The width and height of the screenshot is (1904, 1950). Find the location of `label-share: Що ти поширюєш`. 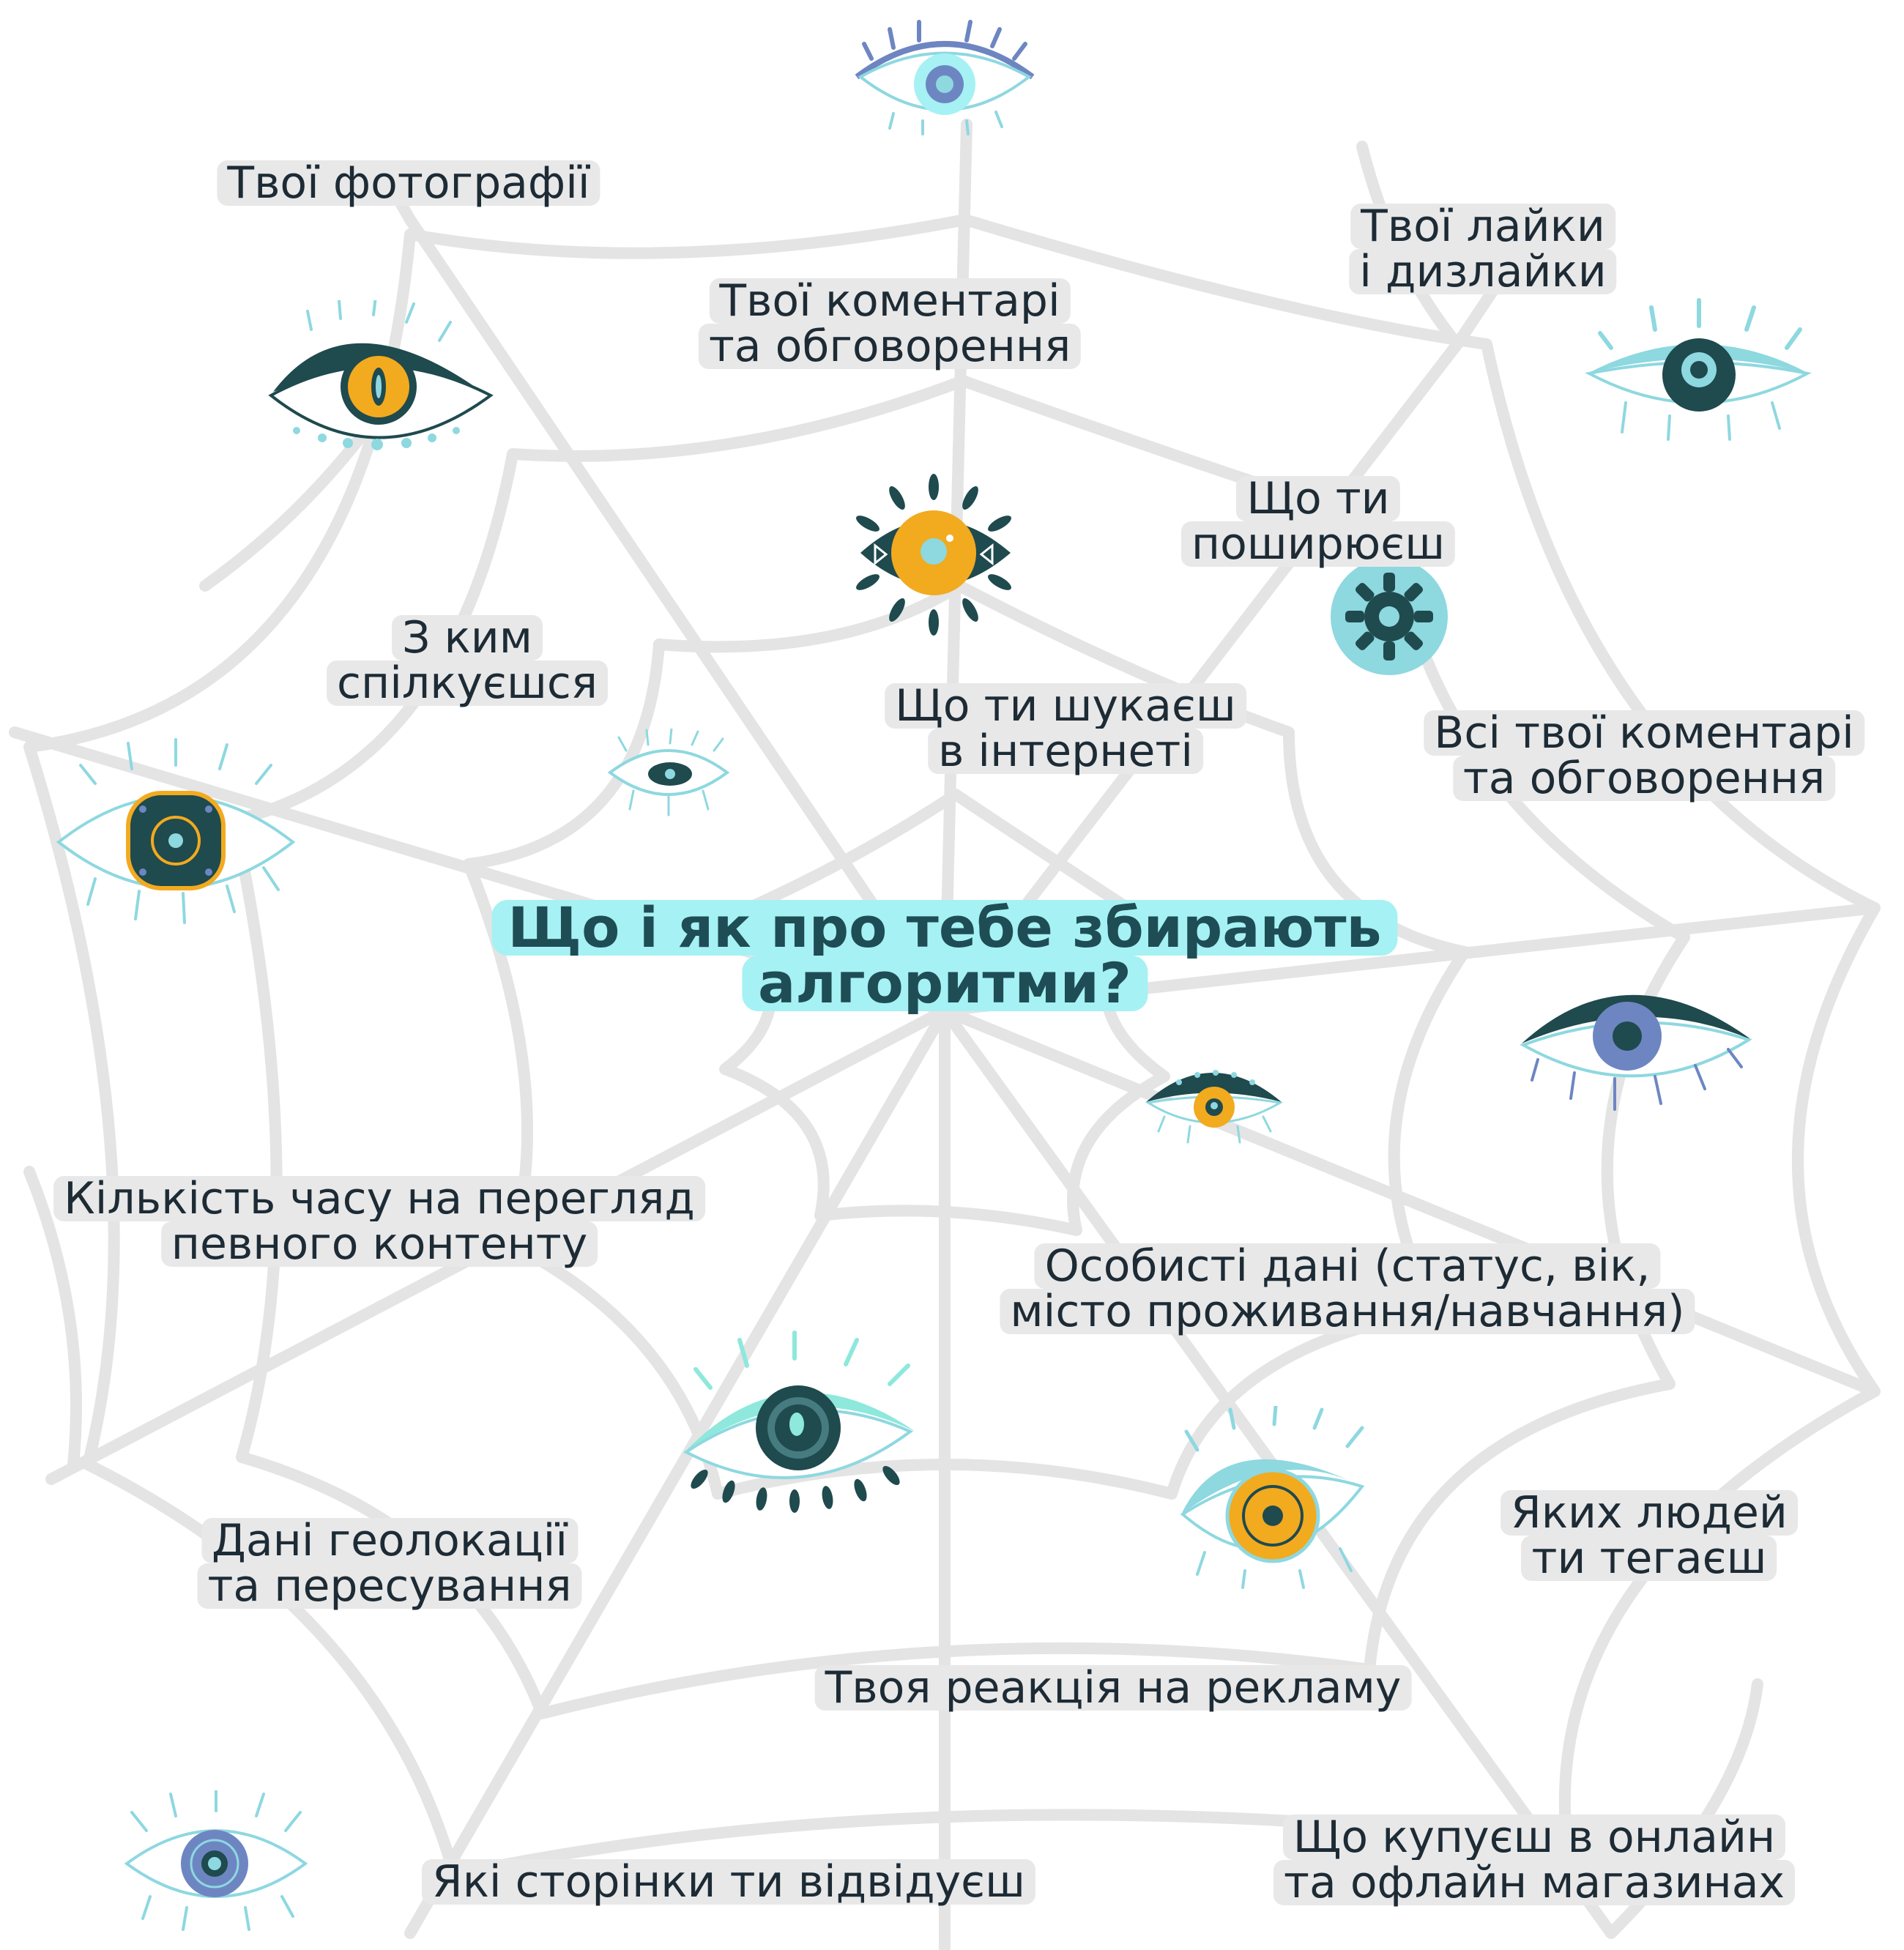

label-share: Що ти поширюєш is located at coordinates (1318, 521).